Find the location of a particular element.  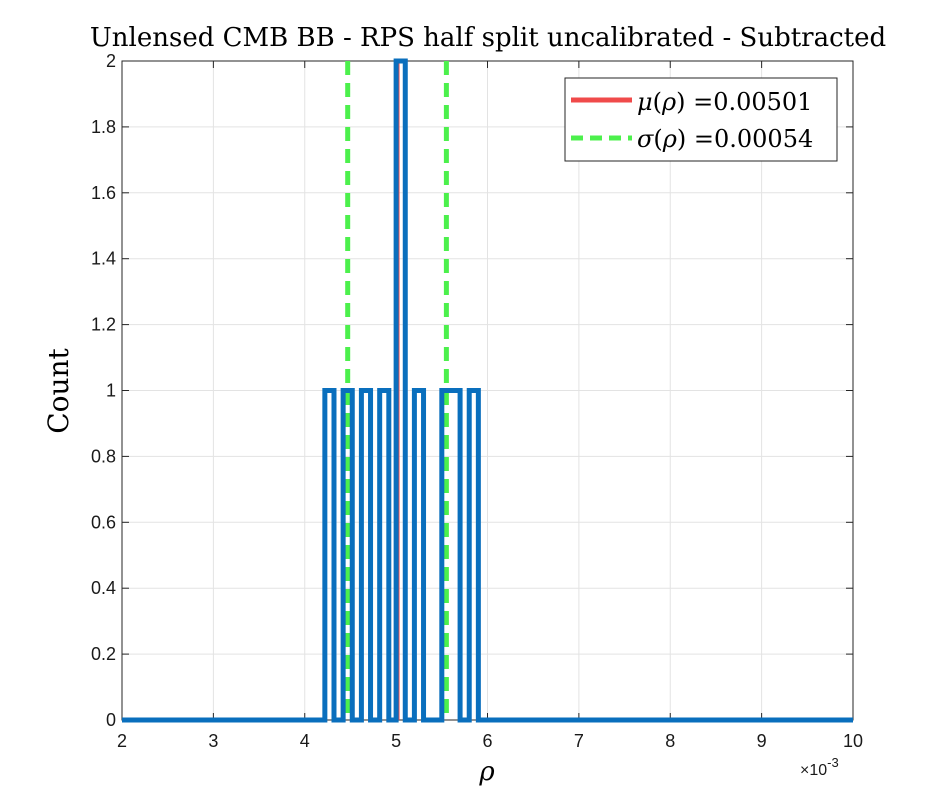

x-tick-label: 9 is located at coordinates (762, 741).